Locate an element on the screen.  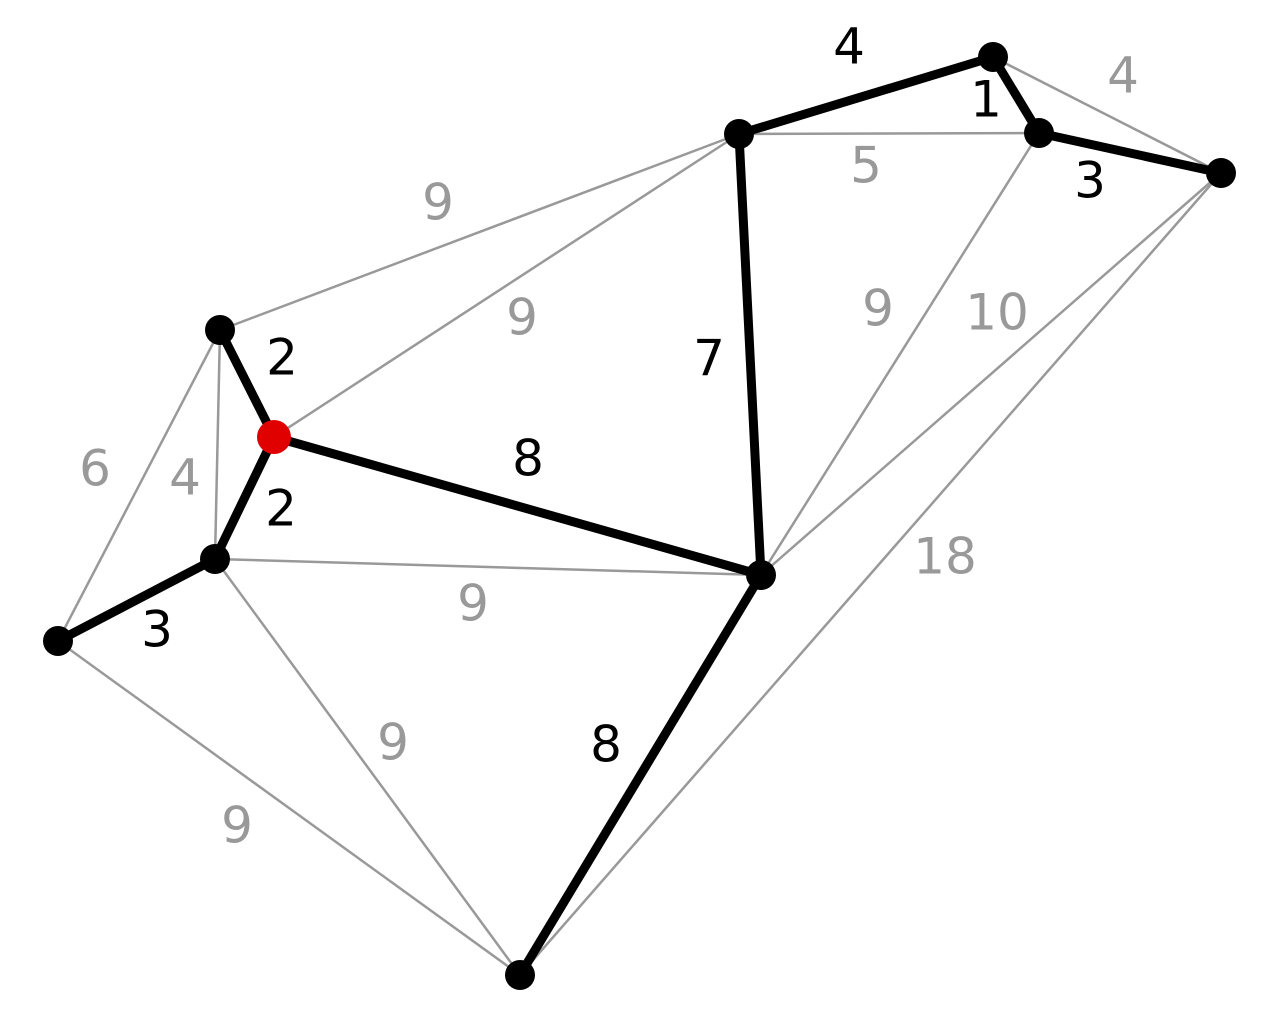
node-J is located at coordinates (1221, 173).